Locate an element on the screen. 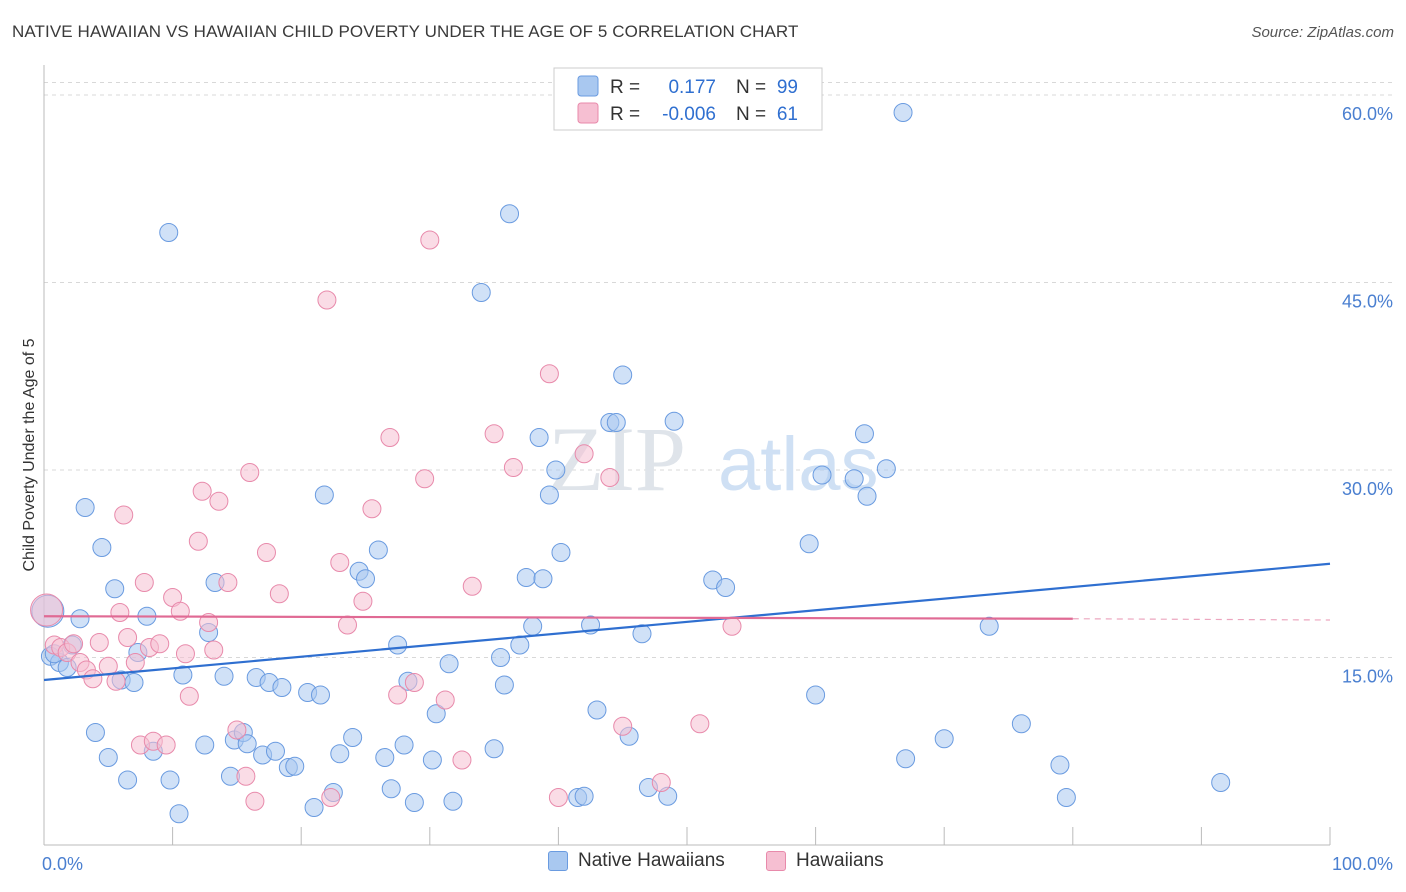 The image size is (1406, 892). hawaiians-trend-extension is located at coordinates (1201, 619).